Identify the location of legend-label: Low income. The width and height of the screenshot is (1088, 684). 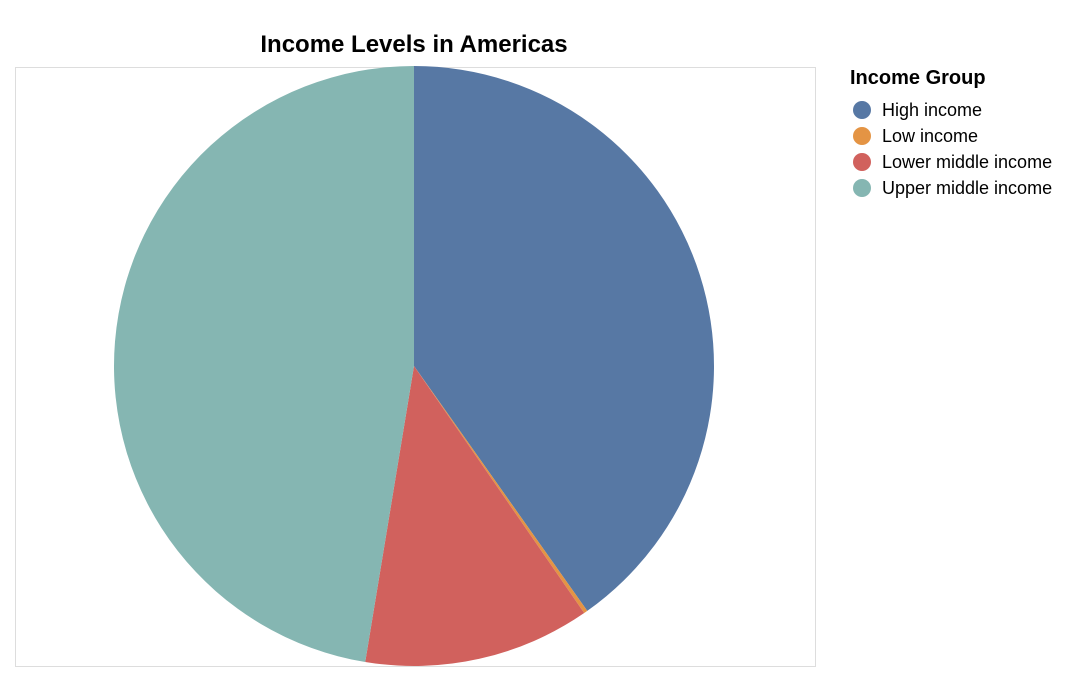
(930, 136).